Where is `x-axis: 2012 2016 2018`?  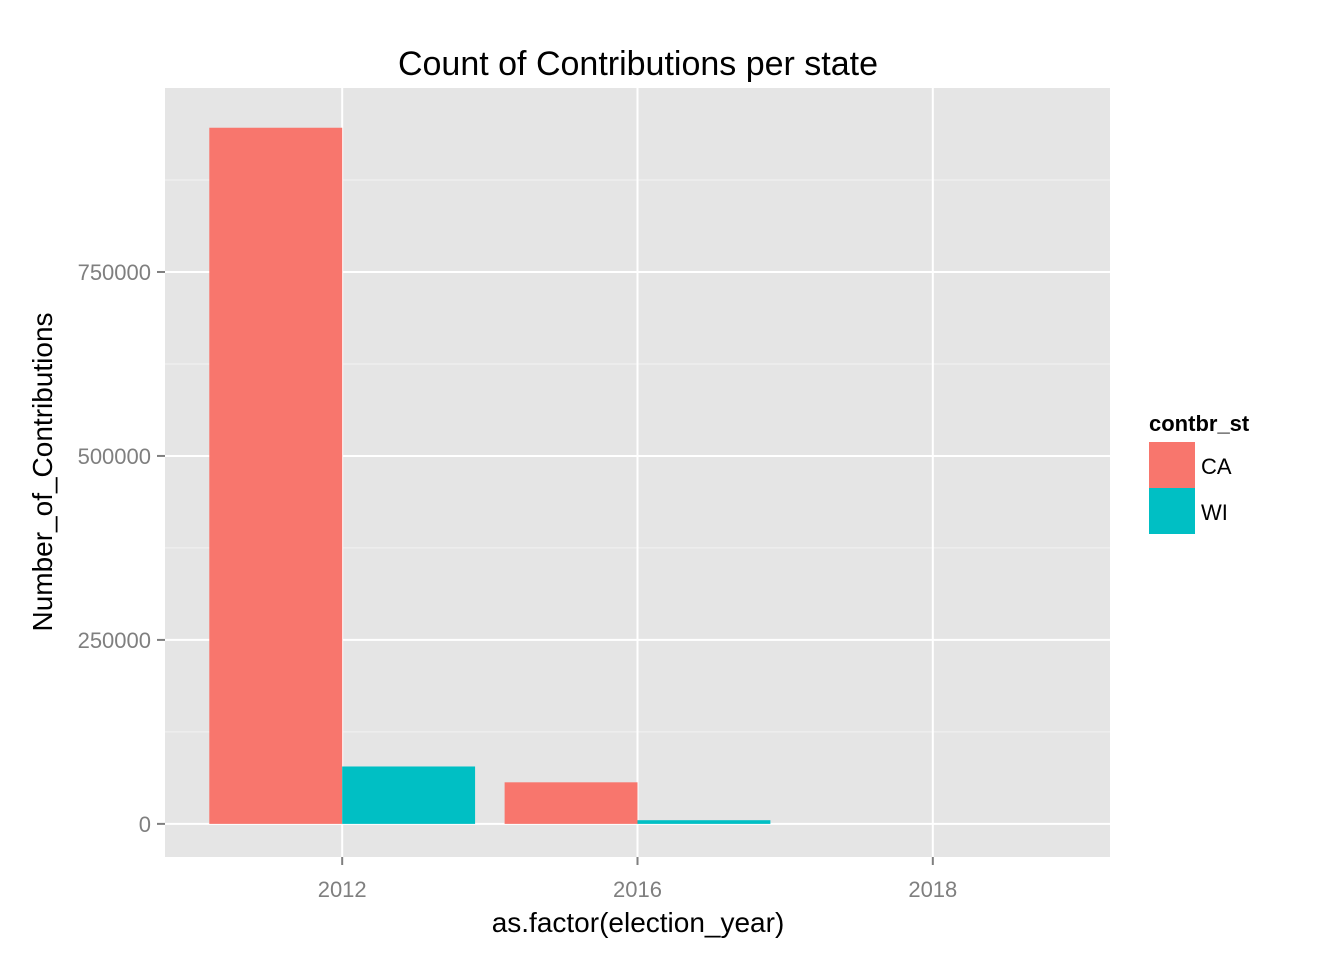
x-axis: 2012 2016 2018 is located at coordinates (637, 879).